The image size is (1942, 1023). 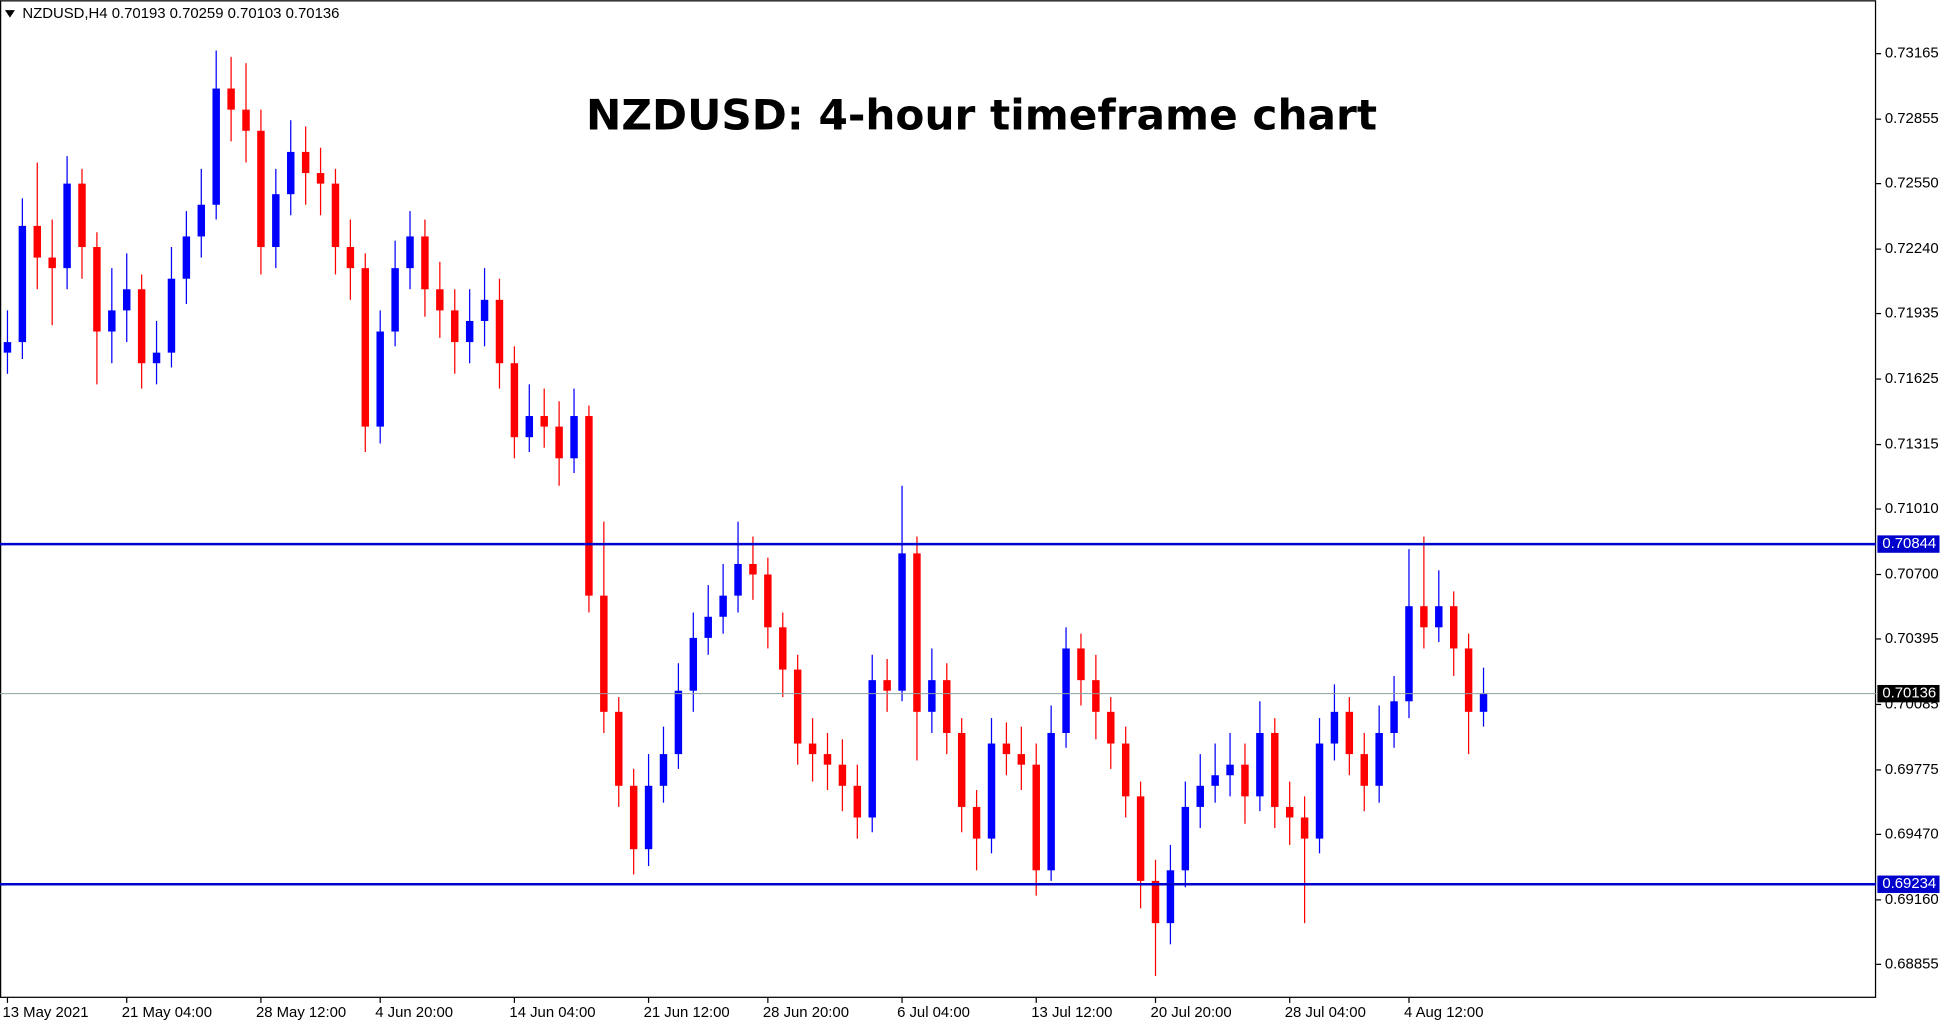 I want to click on x-tick-label: 28 May 12:00, so click(x=301, y=1013).